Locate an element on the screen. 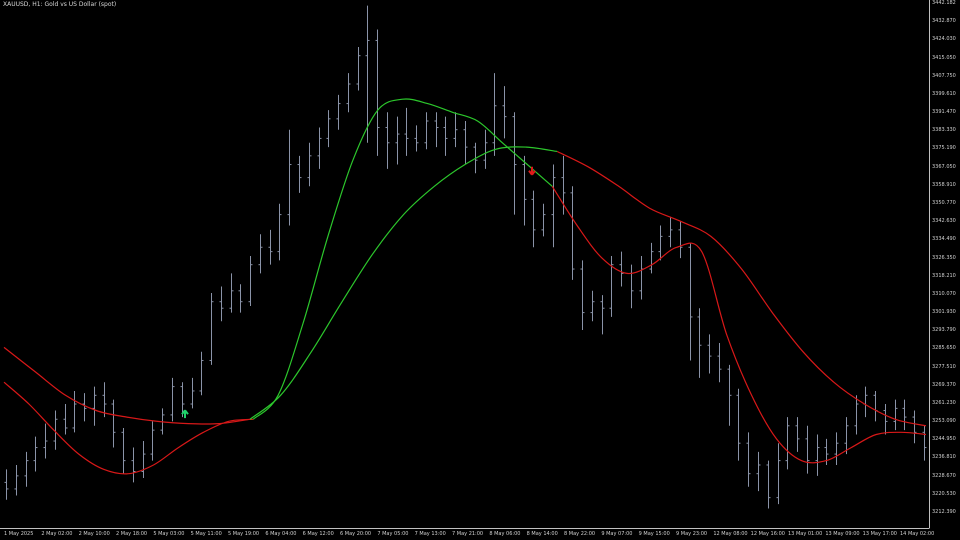 Image resolution: width=960 pixels, height=540 pixels. time-tick-label: 6 May 20:00 is located at coordinates (356, 534).